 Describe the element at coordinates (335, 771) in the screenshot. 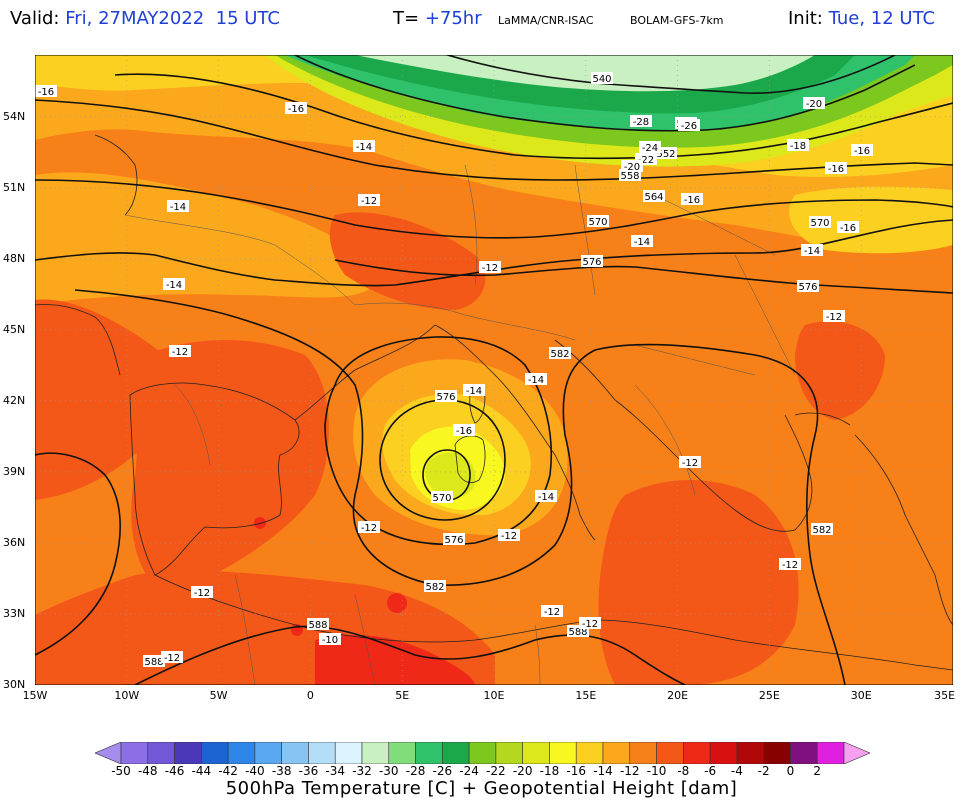

I see `colorbar-tick-label: -34` at that location.